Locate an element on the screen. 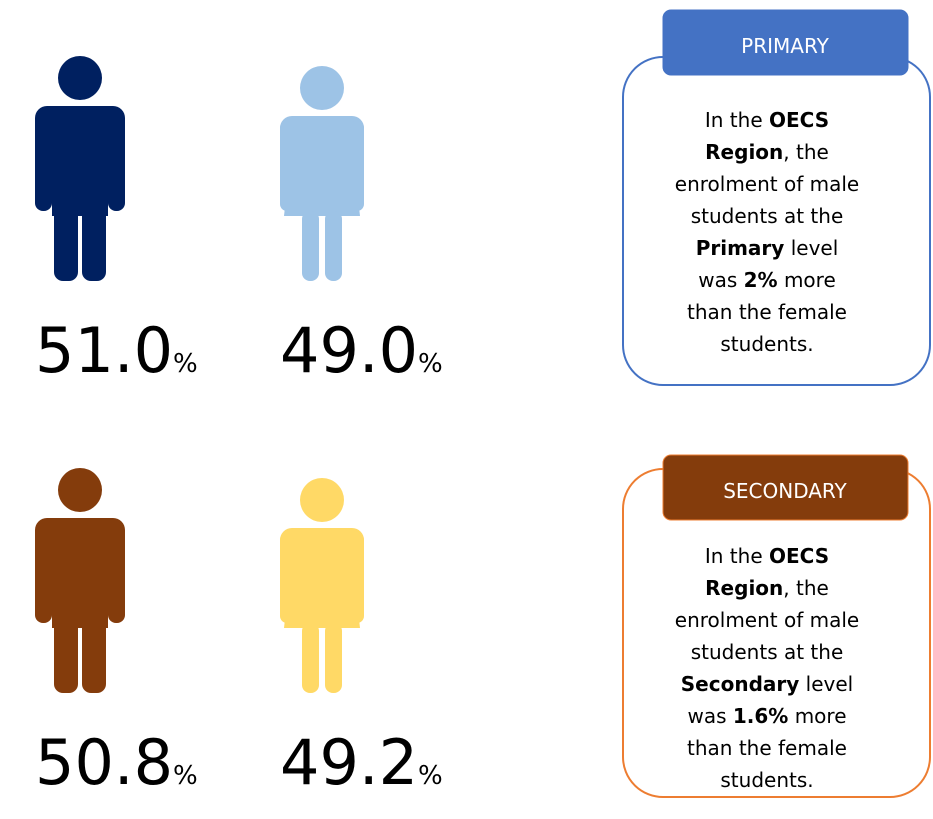  callout-line: was 2% more is located at coordinates (767, 280).